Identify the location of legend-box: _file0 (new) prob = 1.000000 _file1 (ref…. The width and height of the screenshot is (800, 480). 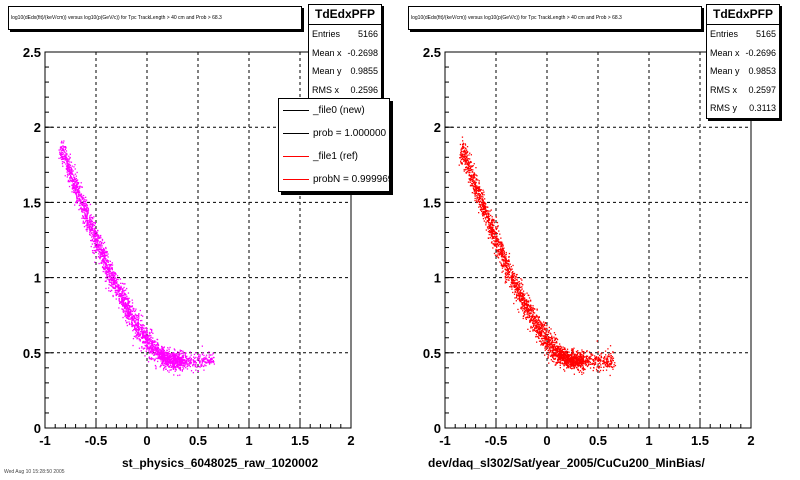
(334, 145).